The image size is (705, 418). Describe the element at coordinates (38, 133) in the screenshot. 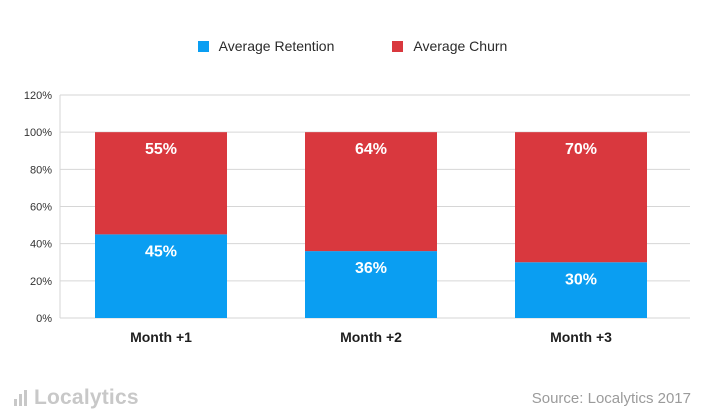

I see `y-tick-label: 100%` at that location.